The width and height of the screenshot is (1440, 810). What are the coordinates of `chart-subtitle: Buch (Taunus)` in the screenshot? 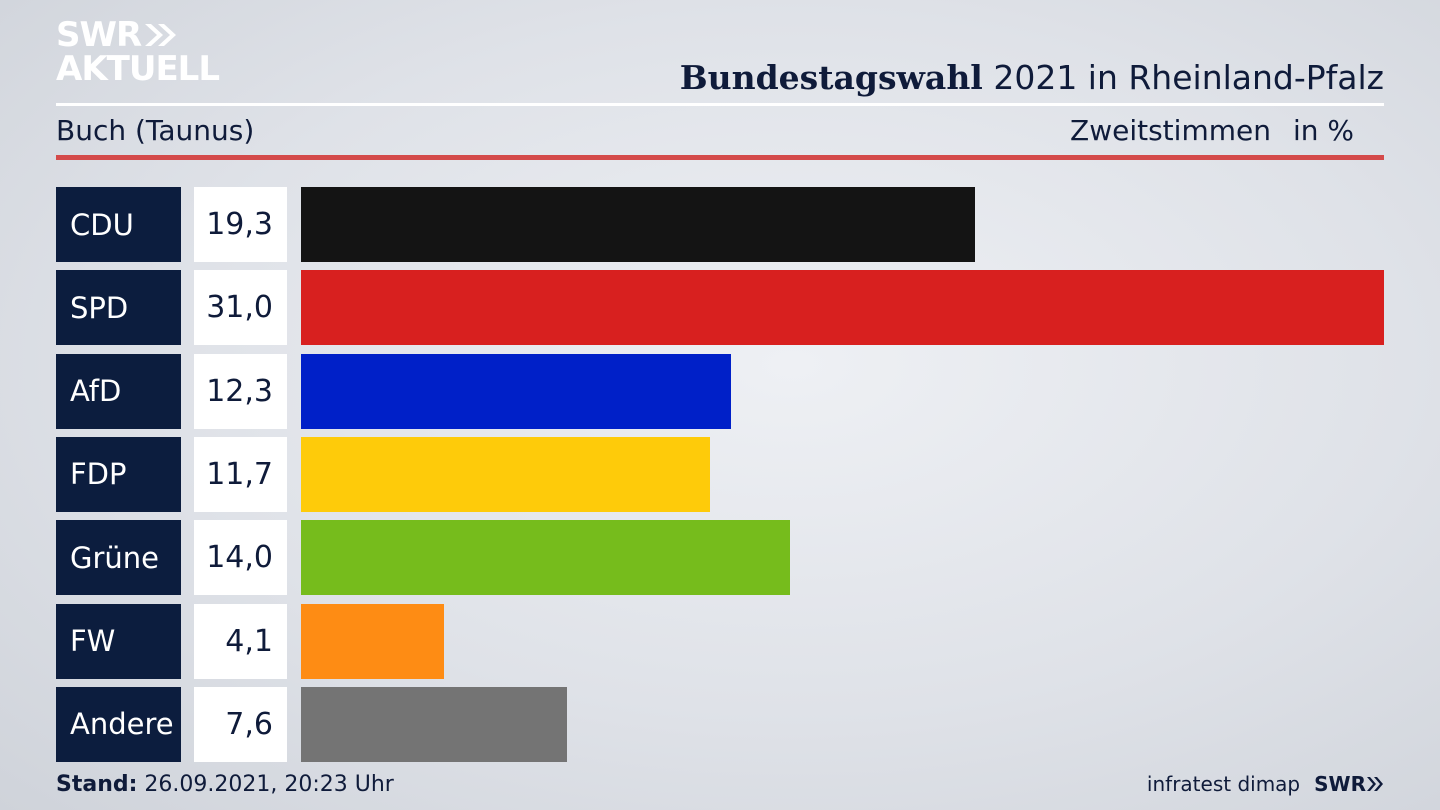 It's located at (155, 130).